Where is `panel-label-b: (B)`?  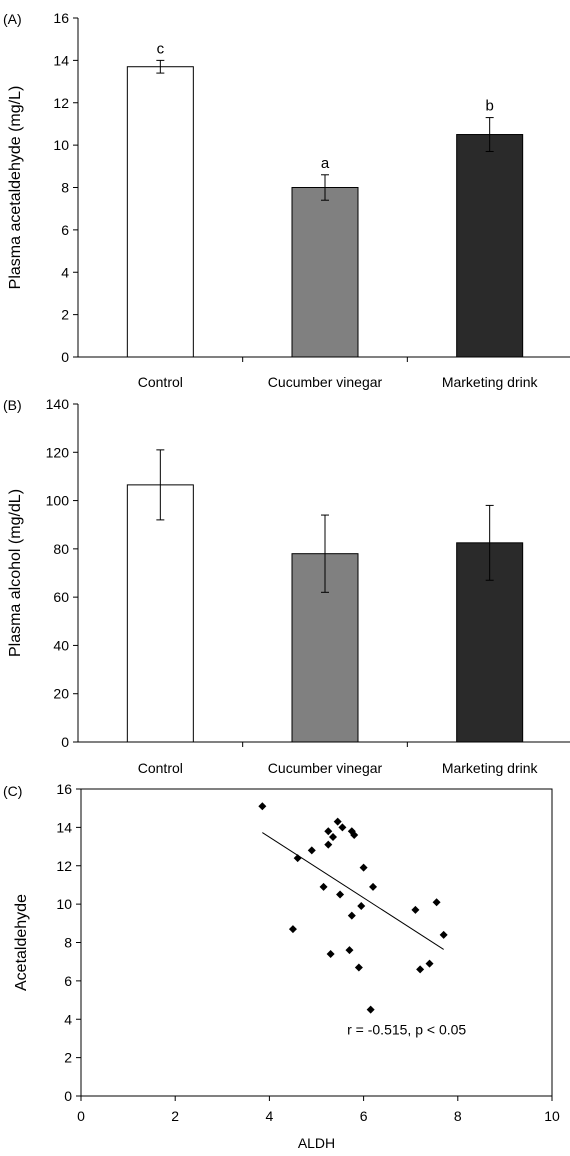 panel-label-b: (B) is located at coordinates (12, 405).